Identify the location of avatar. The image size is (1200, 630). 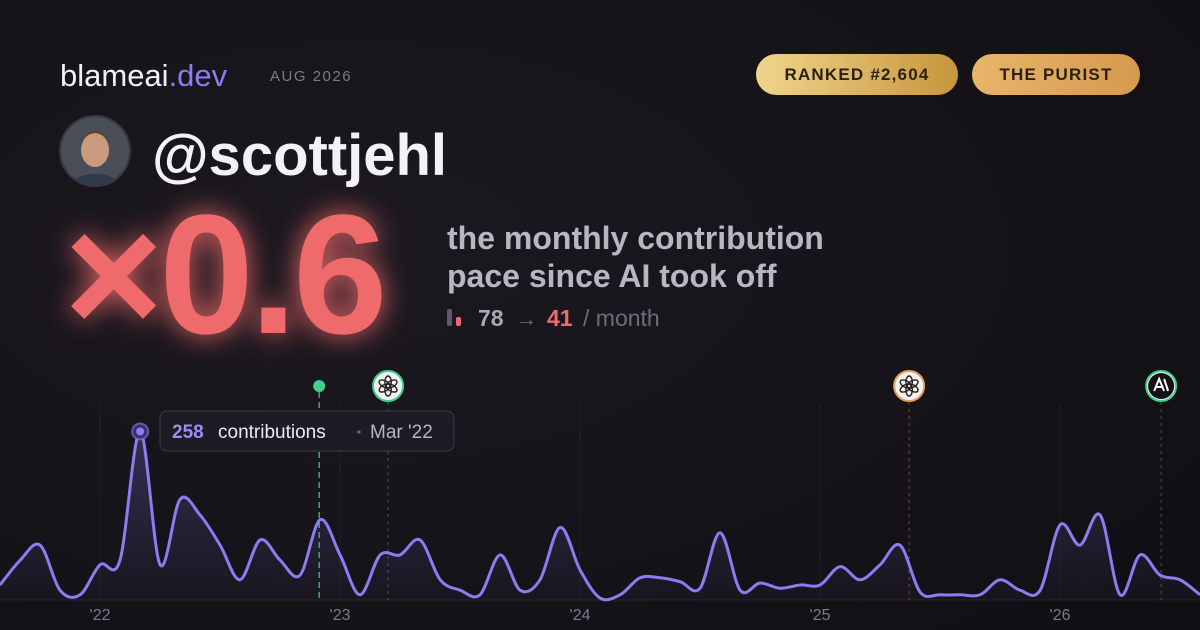
(95, 151).